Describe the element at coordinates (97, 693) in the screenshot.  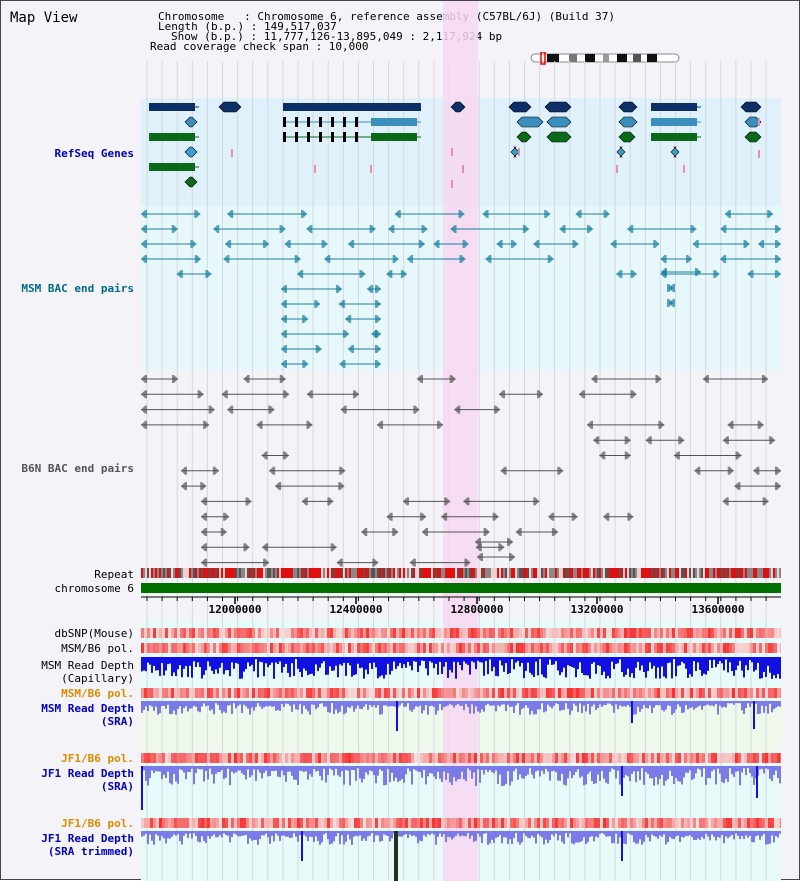
I see `track-label-msm-b6-pol-2: MSM/B6 pol.` at that location.